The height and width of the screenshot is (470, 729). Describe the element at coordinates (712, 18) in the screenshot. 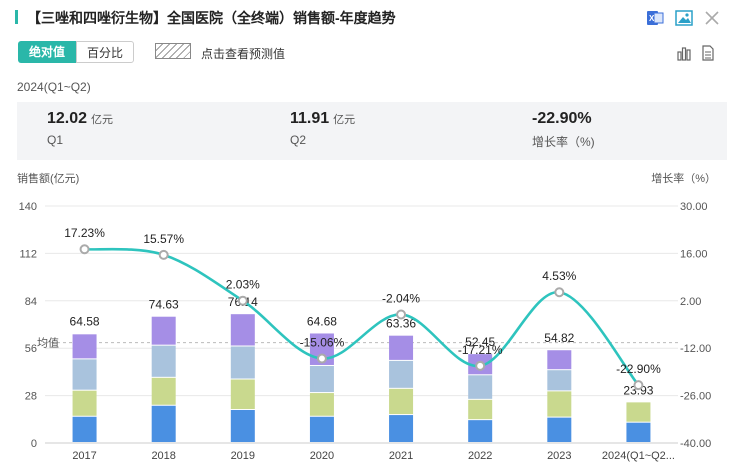

I see `close-icon` at that location.